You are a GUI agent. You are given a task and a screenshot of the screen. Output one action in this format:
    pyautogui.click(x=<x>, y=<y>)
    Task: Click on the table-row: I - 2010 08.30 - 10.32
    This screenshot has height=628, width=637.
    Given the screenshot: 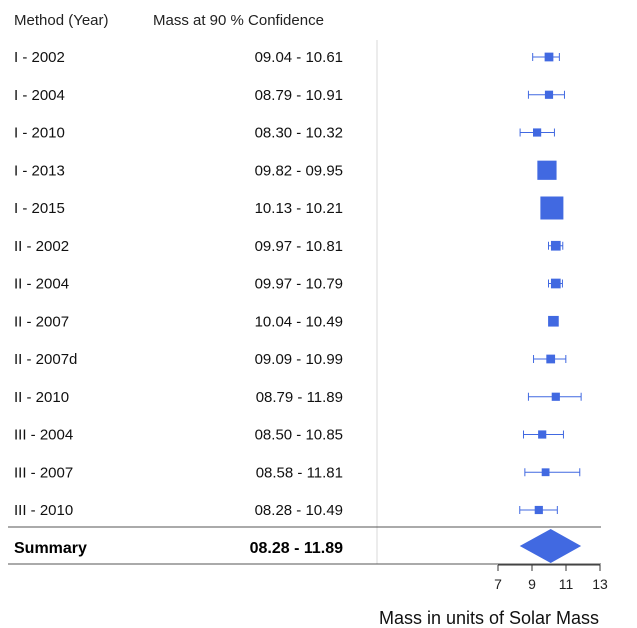 What is the action you would take?
    pyautogui.click(x=284, y=133)
    